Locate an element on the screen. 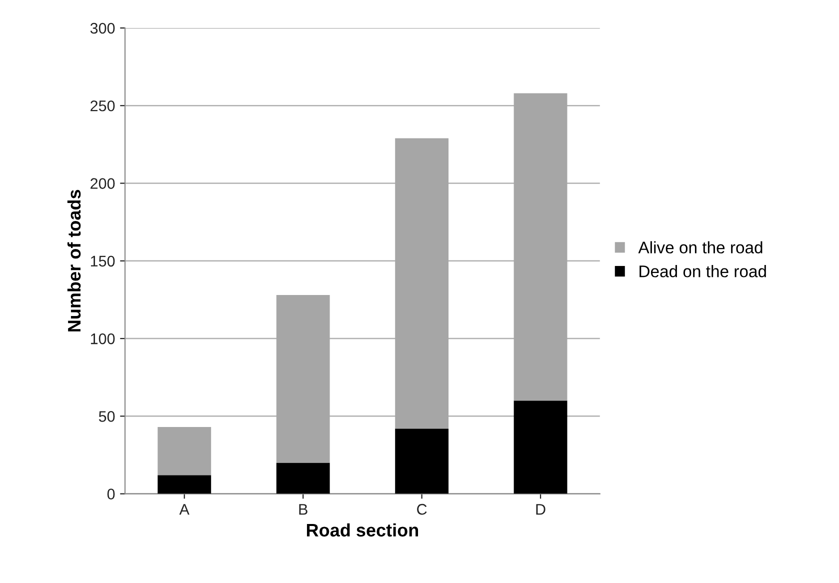 The height and width of the screenshot is (583, 839). x-tick-label: B is located at coordinates (303, 509).